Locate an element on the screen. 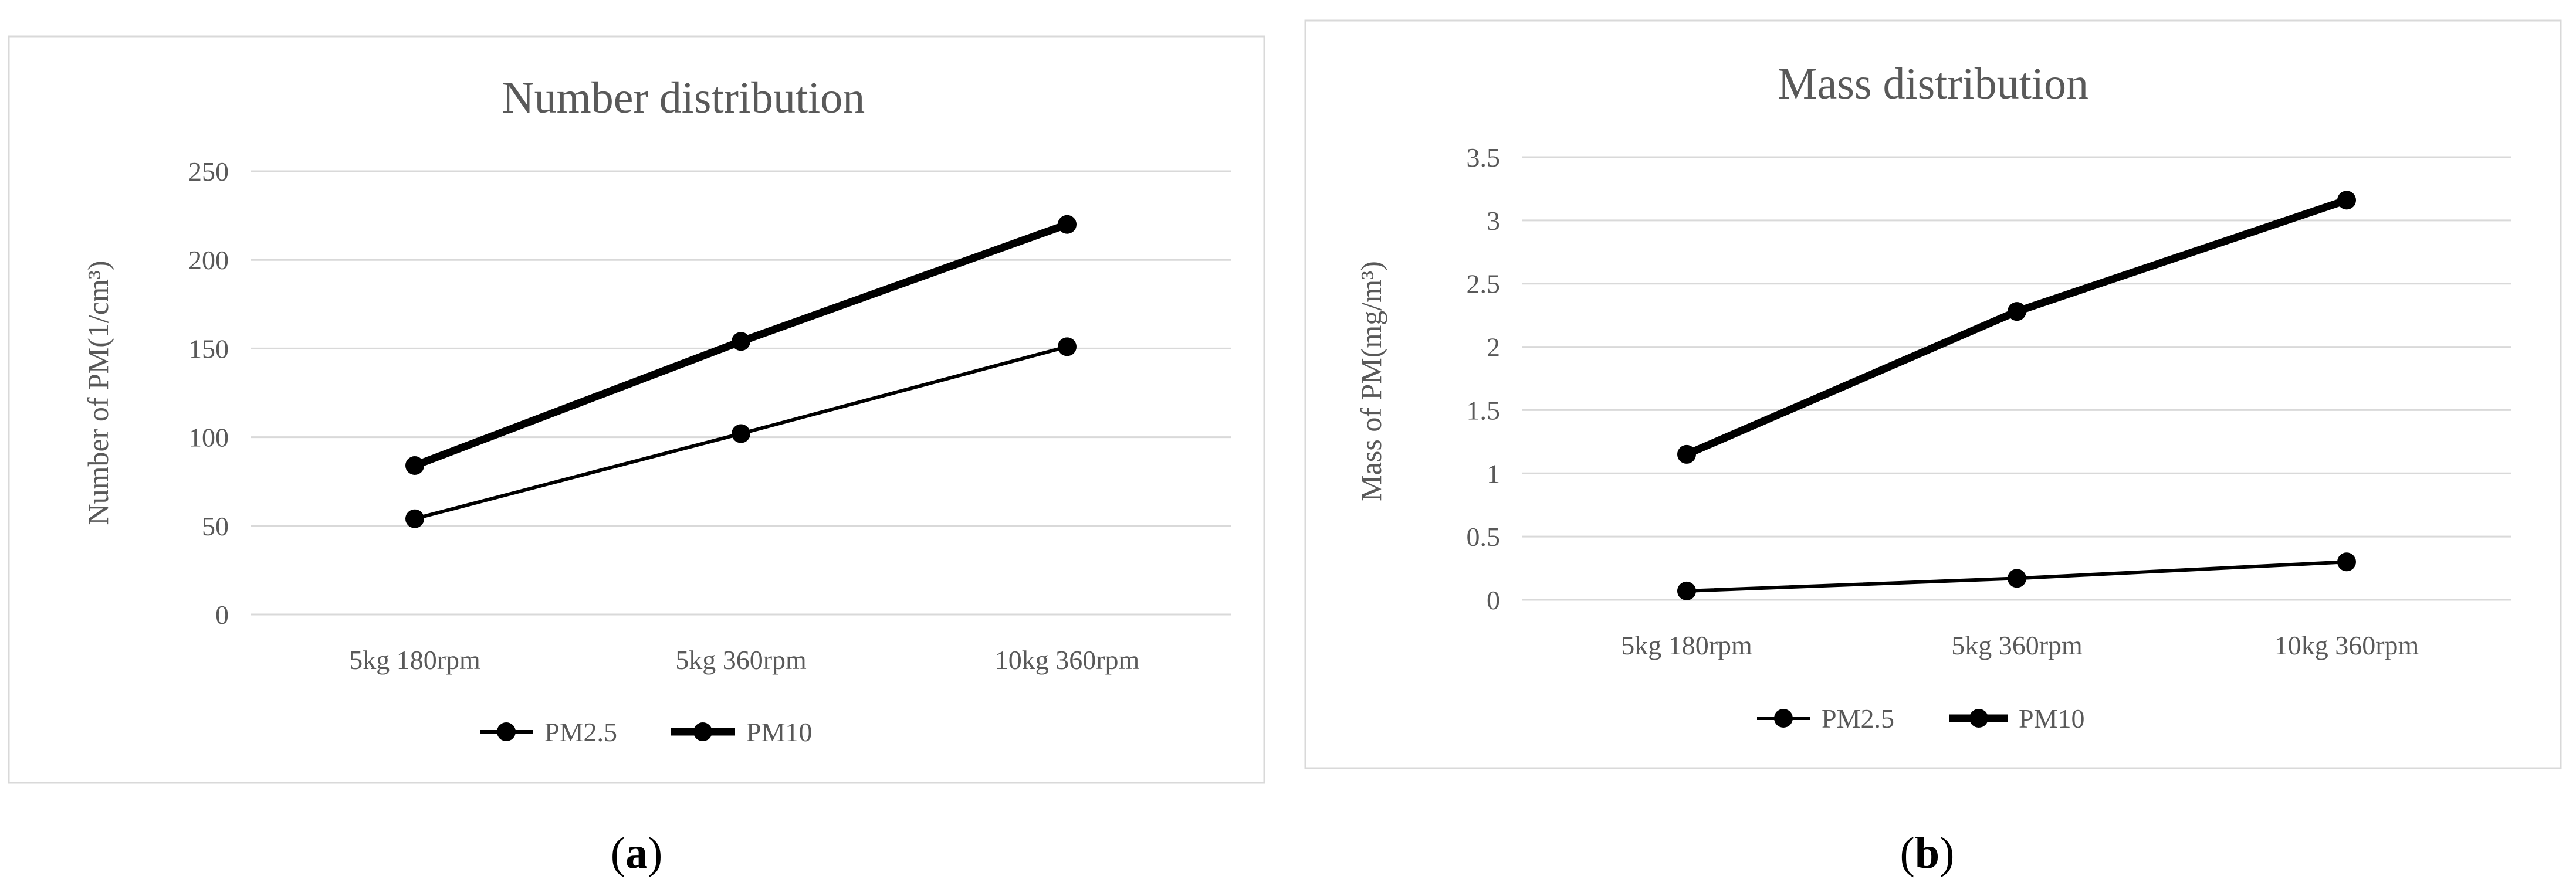 Image resolution: width=2576 pixels, height=893 pixels. y-axis-label: Mass of PM(mg/m³) is located at coordinates (1371, 381).